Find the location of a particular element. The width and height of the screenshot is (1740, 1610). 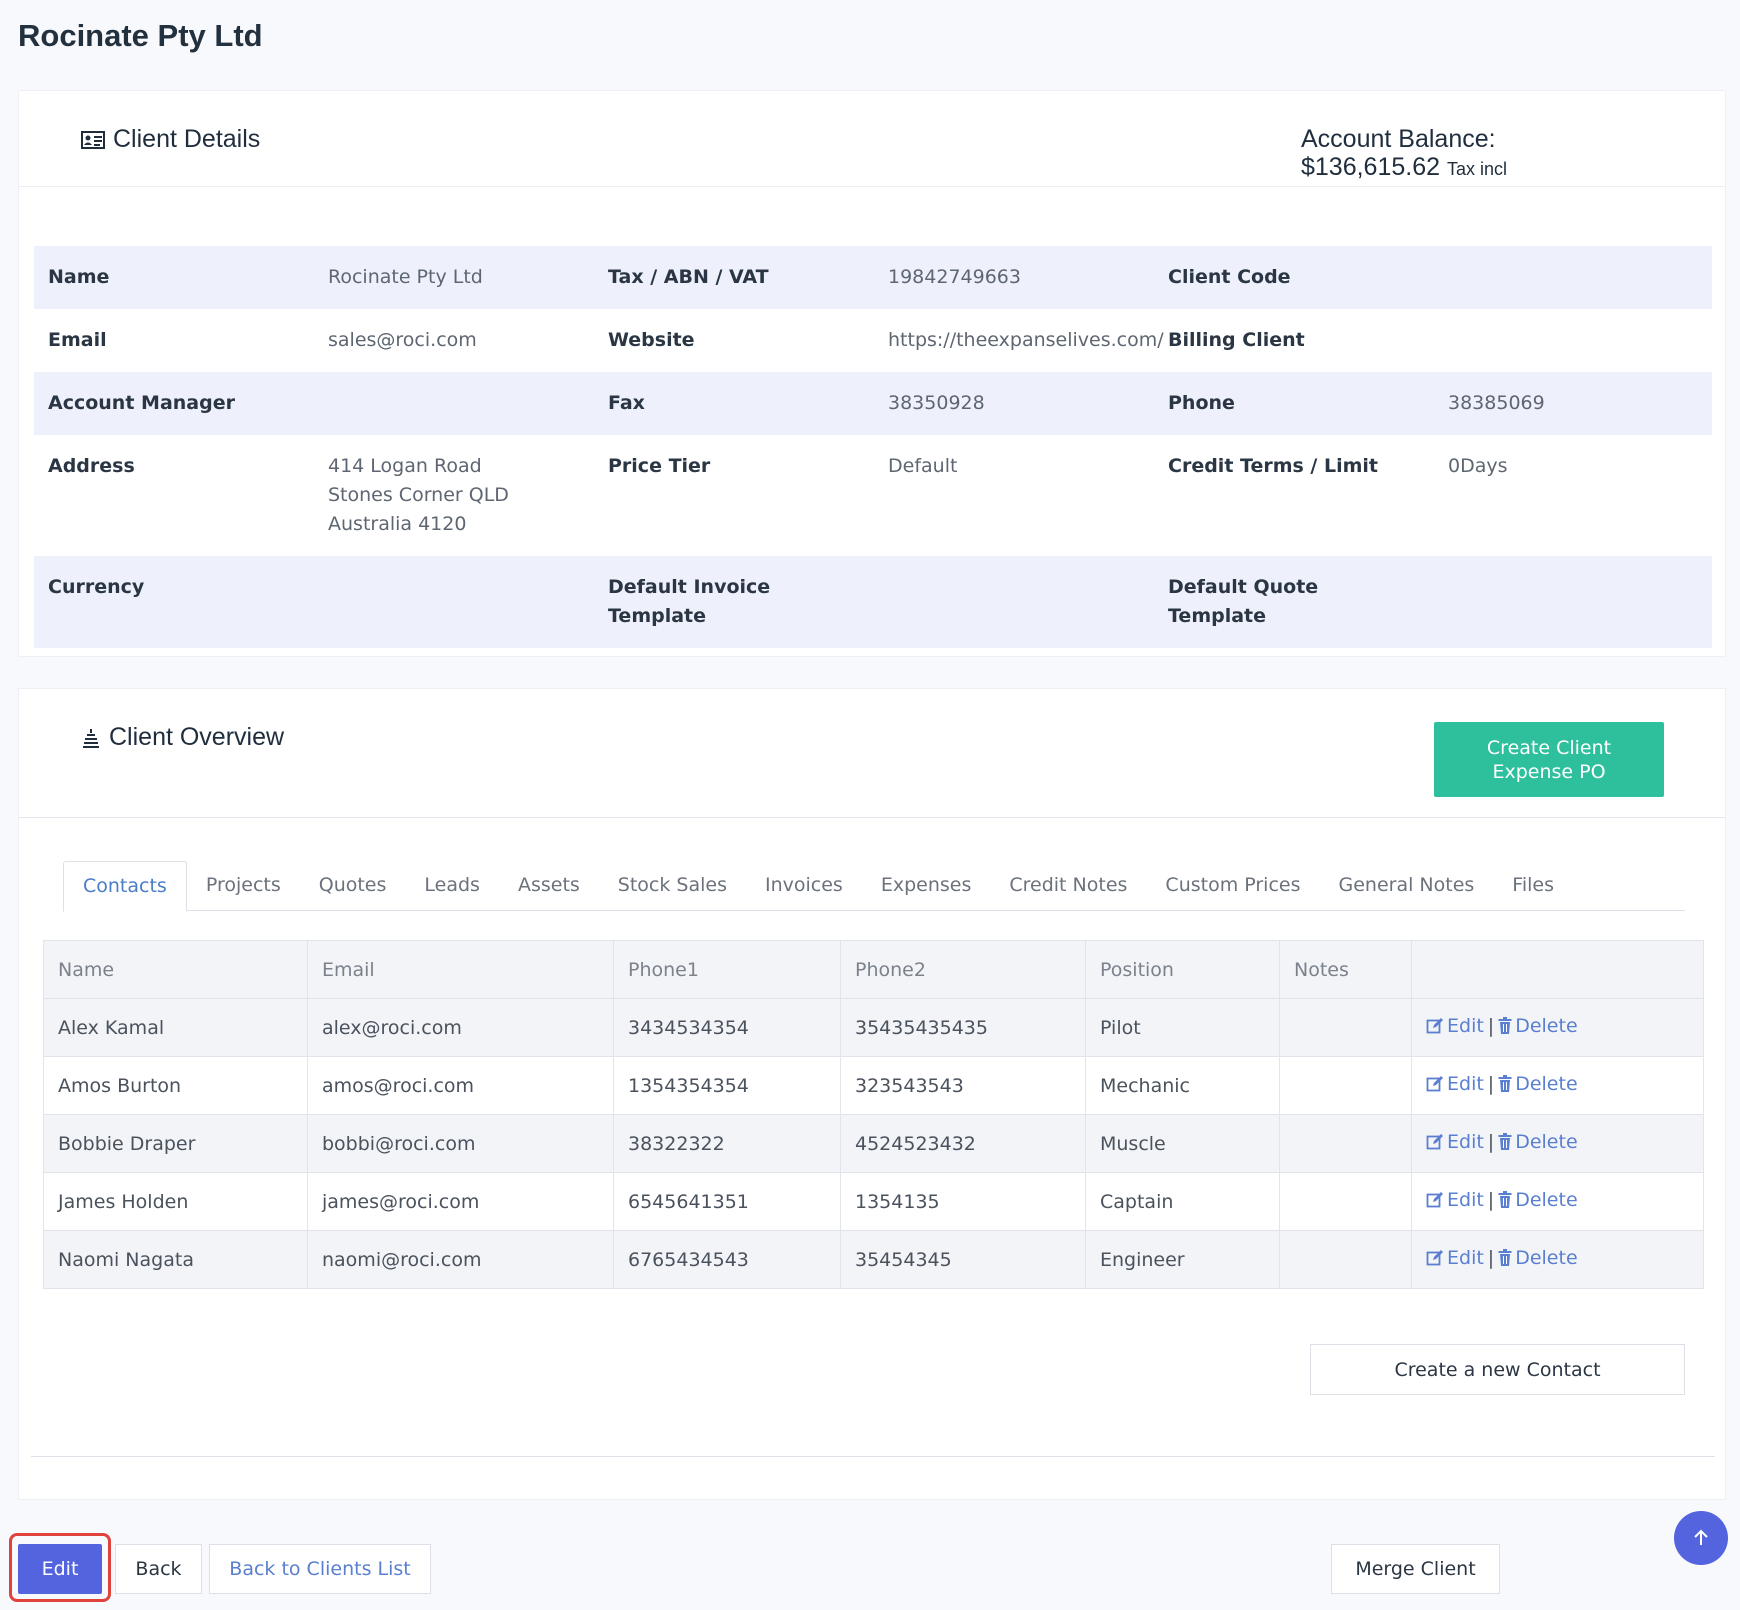

details-label: Default Invoice Template is located at coordinates (734, 602).